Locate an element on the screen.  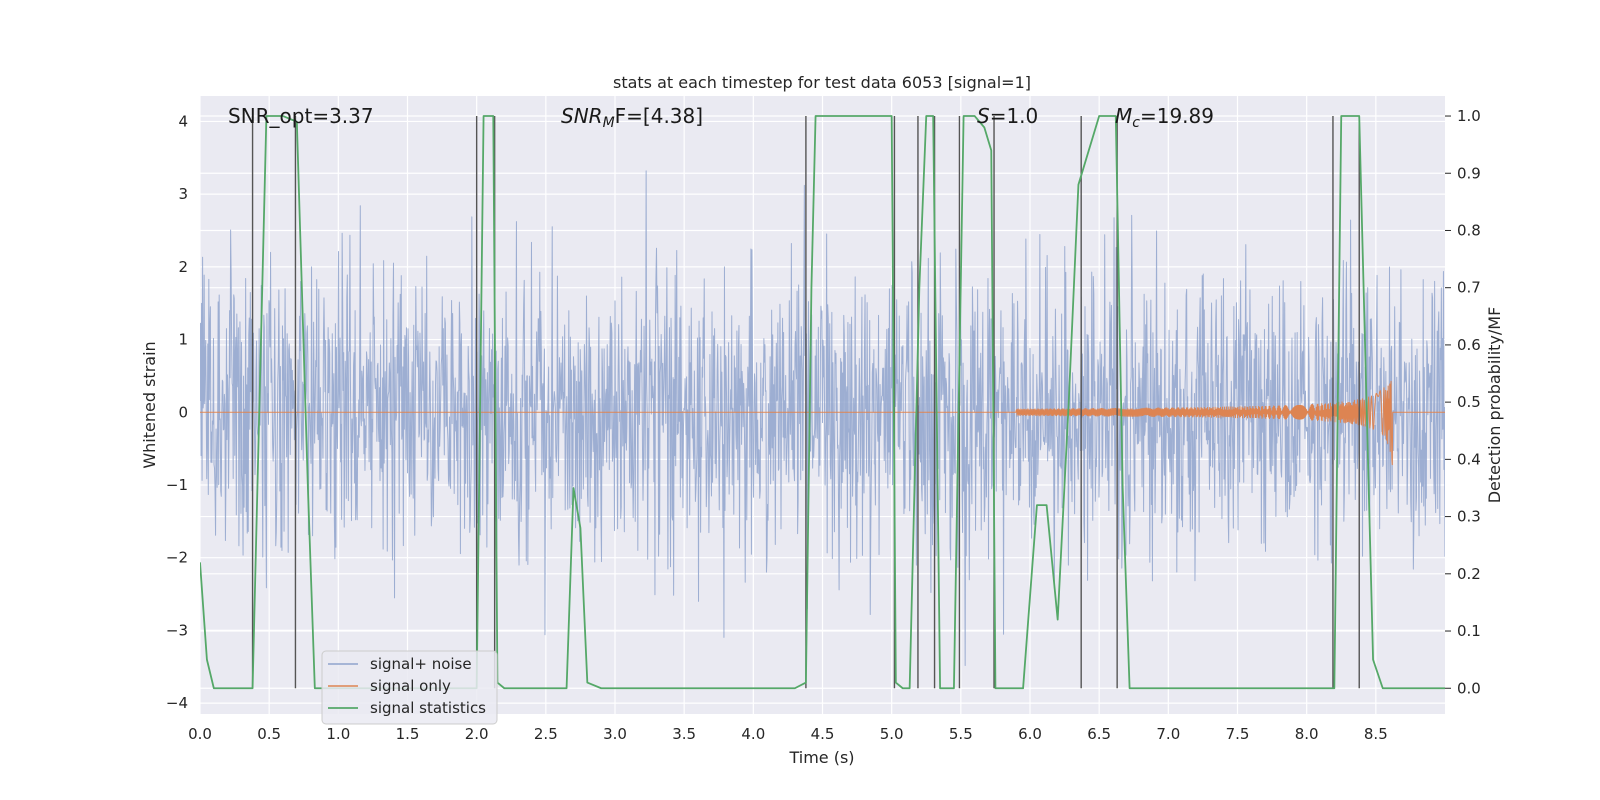
s-italic: S is located at coordinates (983, 116).